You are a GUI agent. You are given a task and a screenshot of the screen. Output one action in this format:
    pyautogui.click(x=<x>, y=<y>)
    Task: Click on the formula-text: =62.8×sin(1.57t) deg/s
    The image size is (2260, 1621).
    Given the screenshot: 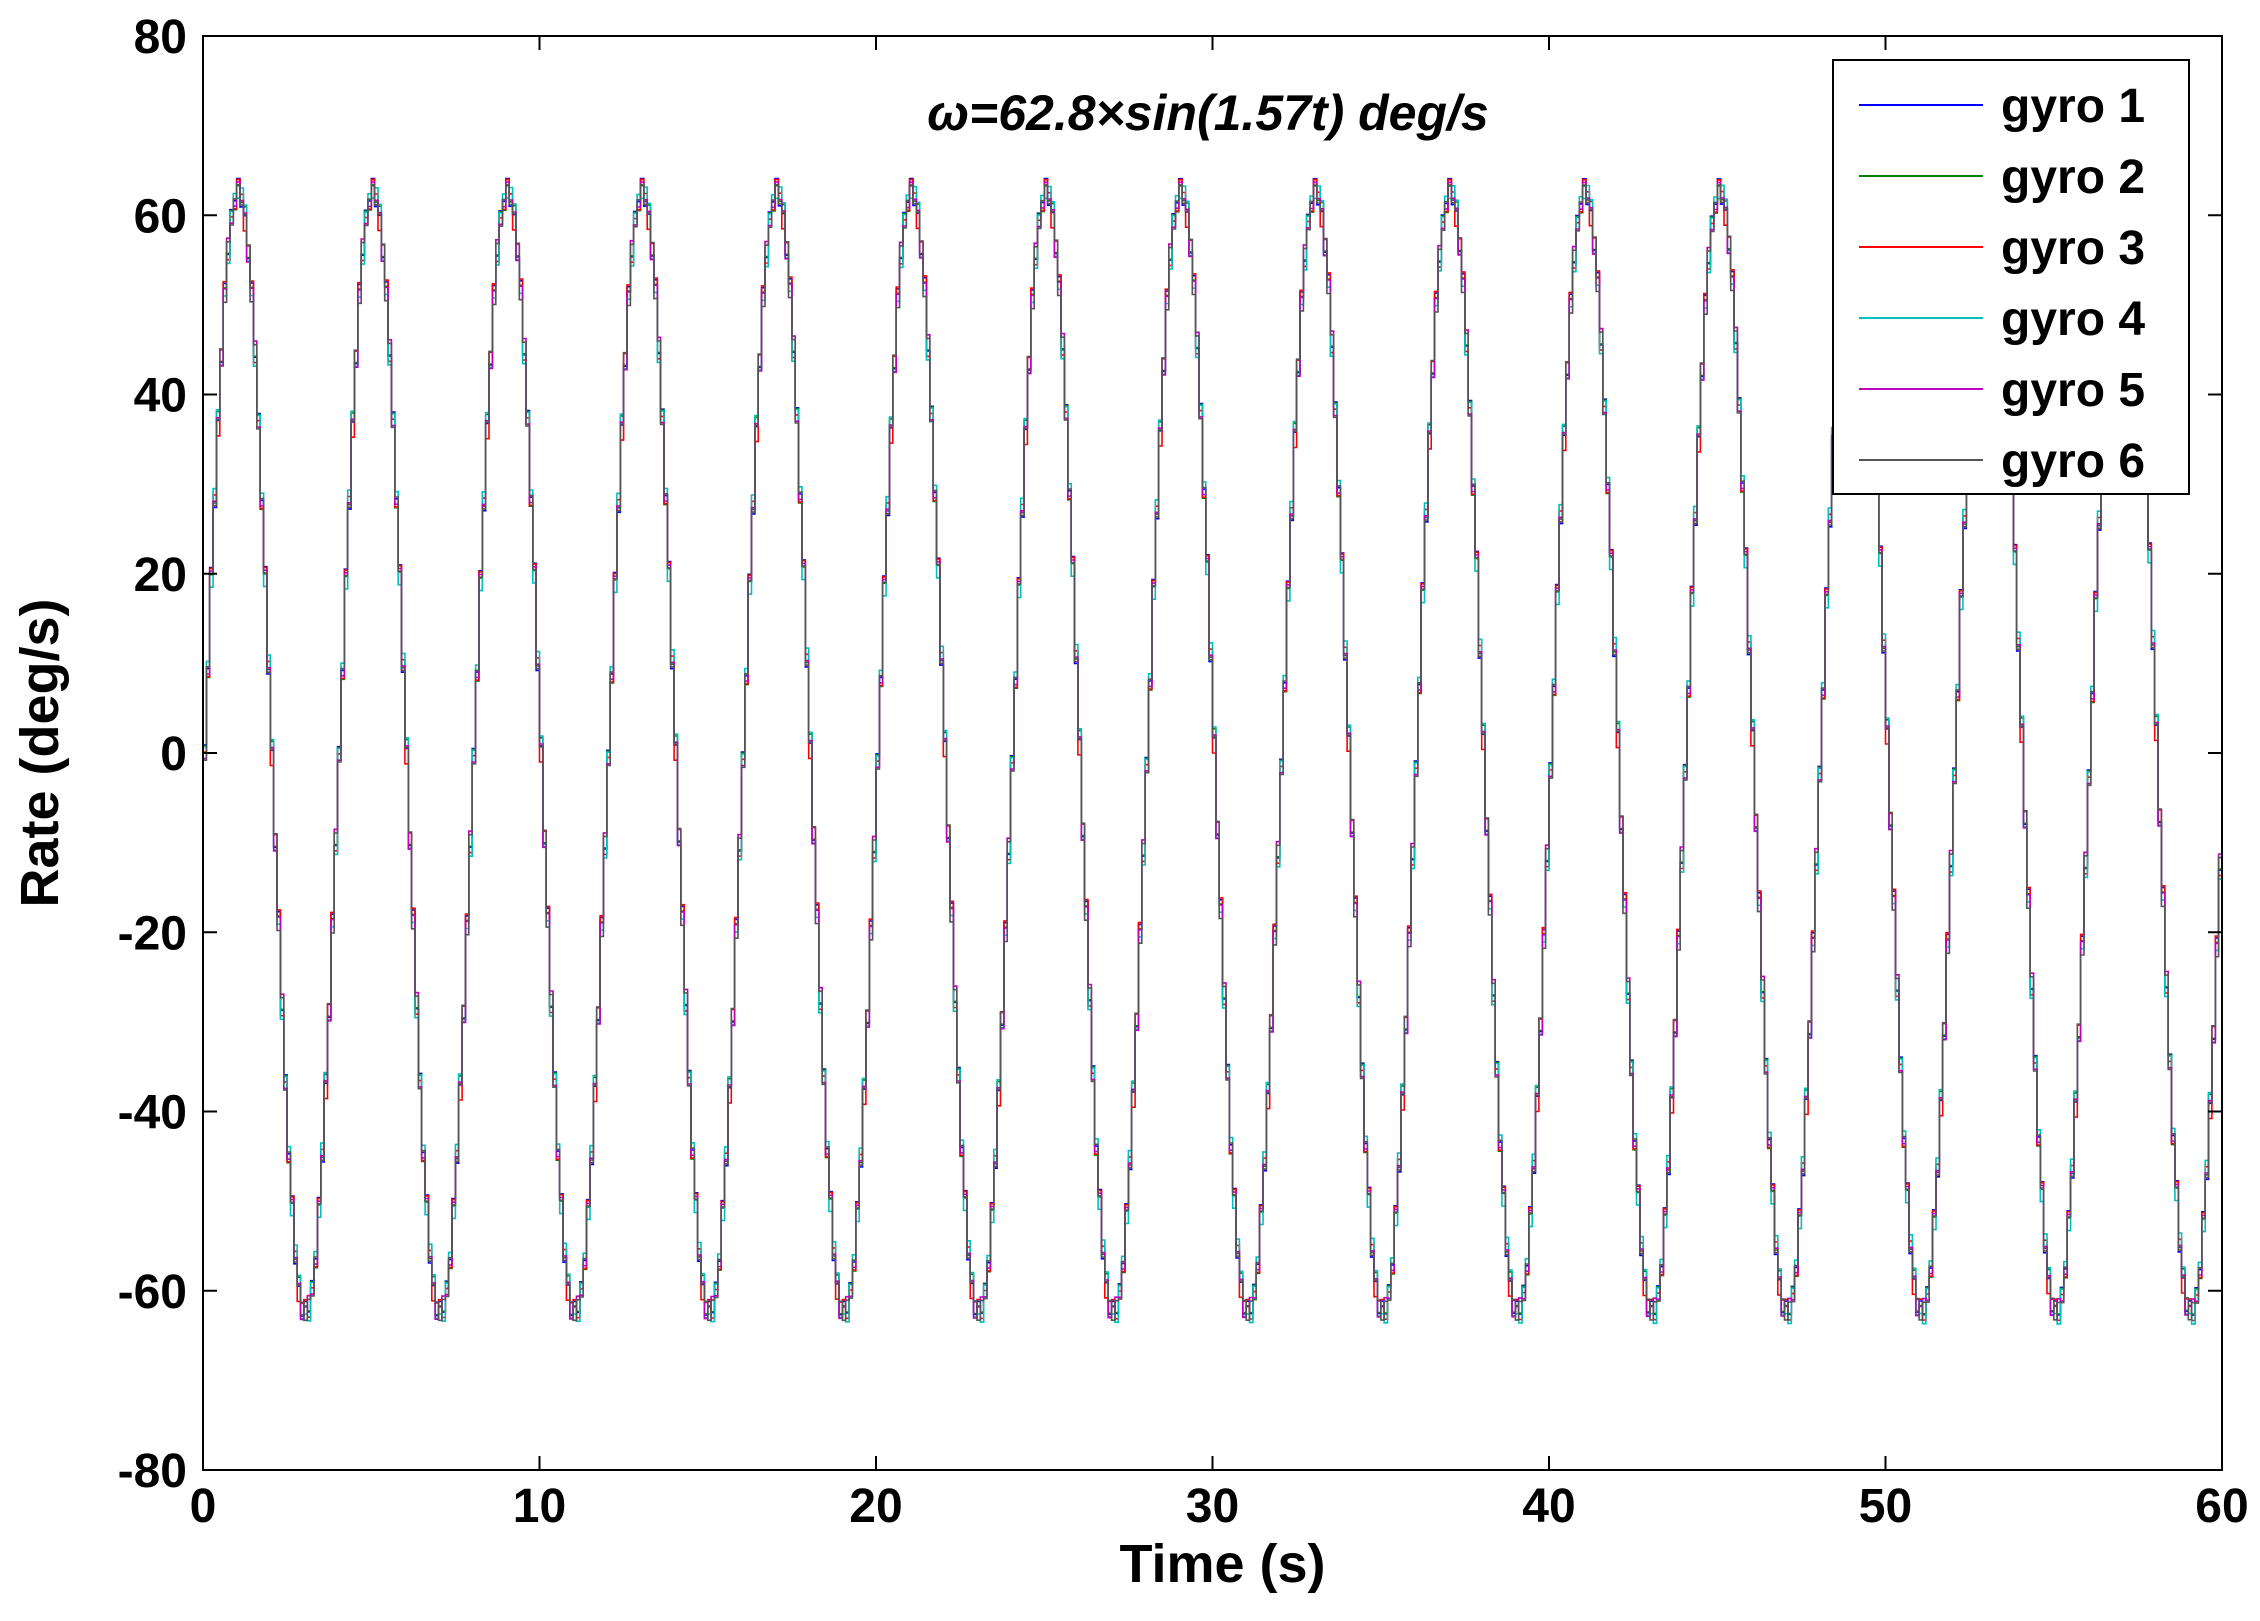 What is the action you would take?
    pyautogui.click(x=1229, y=113)
    